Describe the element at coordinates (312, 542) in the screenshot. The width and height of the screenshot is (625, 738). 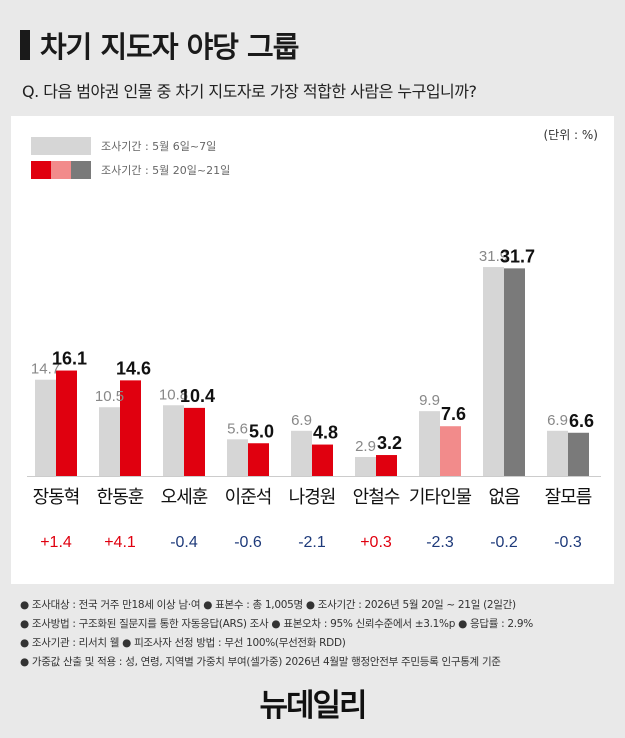
I see `change-label: -2.1` at that location.